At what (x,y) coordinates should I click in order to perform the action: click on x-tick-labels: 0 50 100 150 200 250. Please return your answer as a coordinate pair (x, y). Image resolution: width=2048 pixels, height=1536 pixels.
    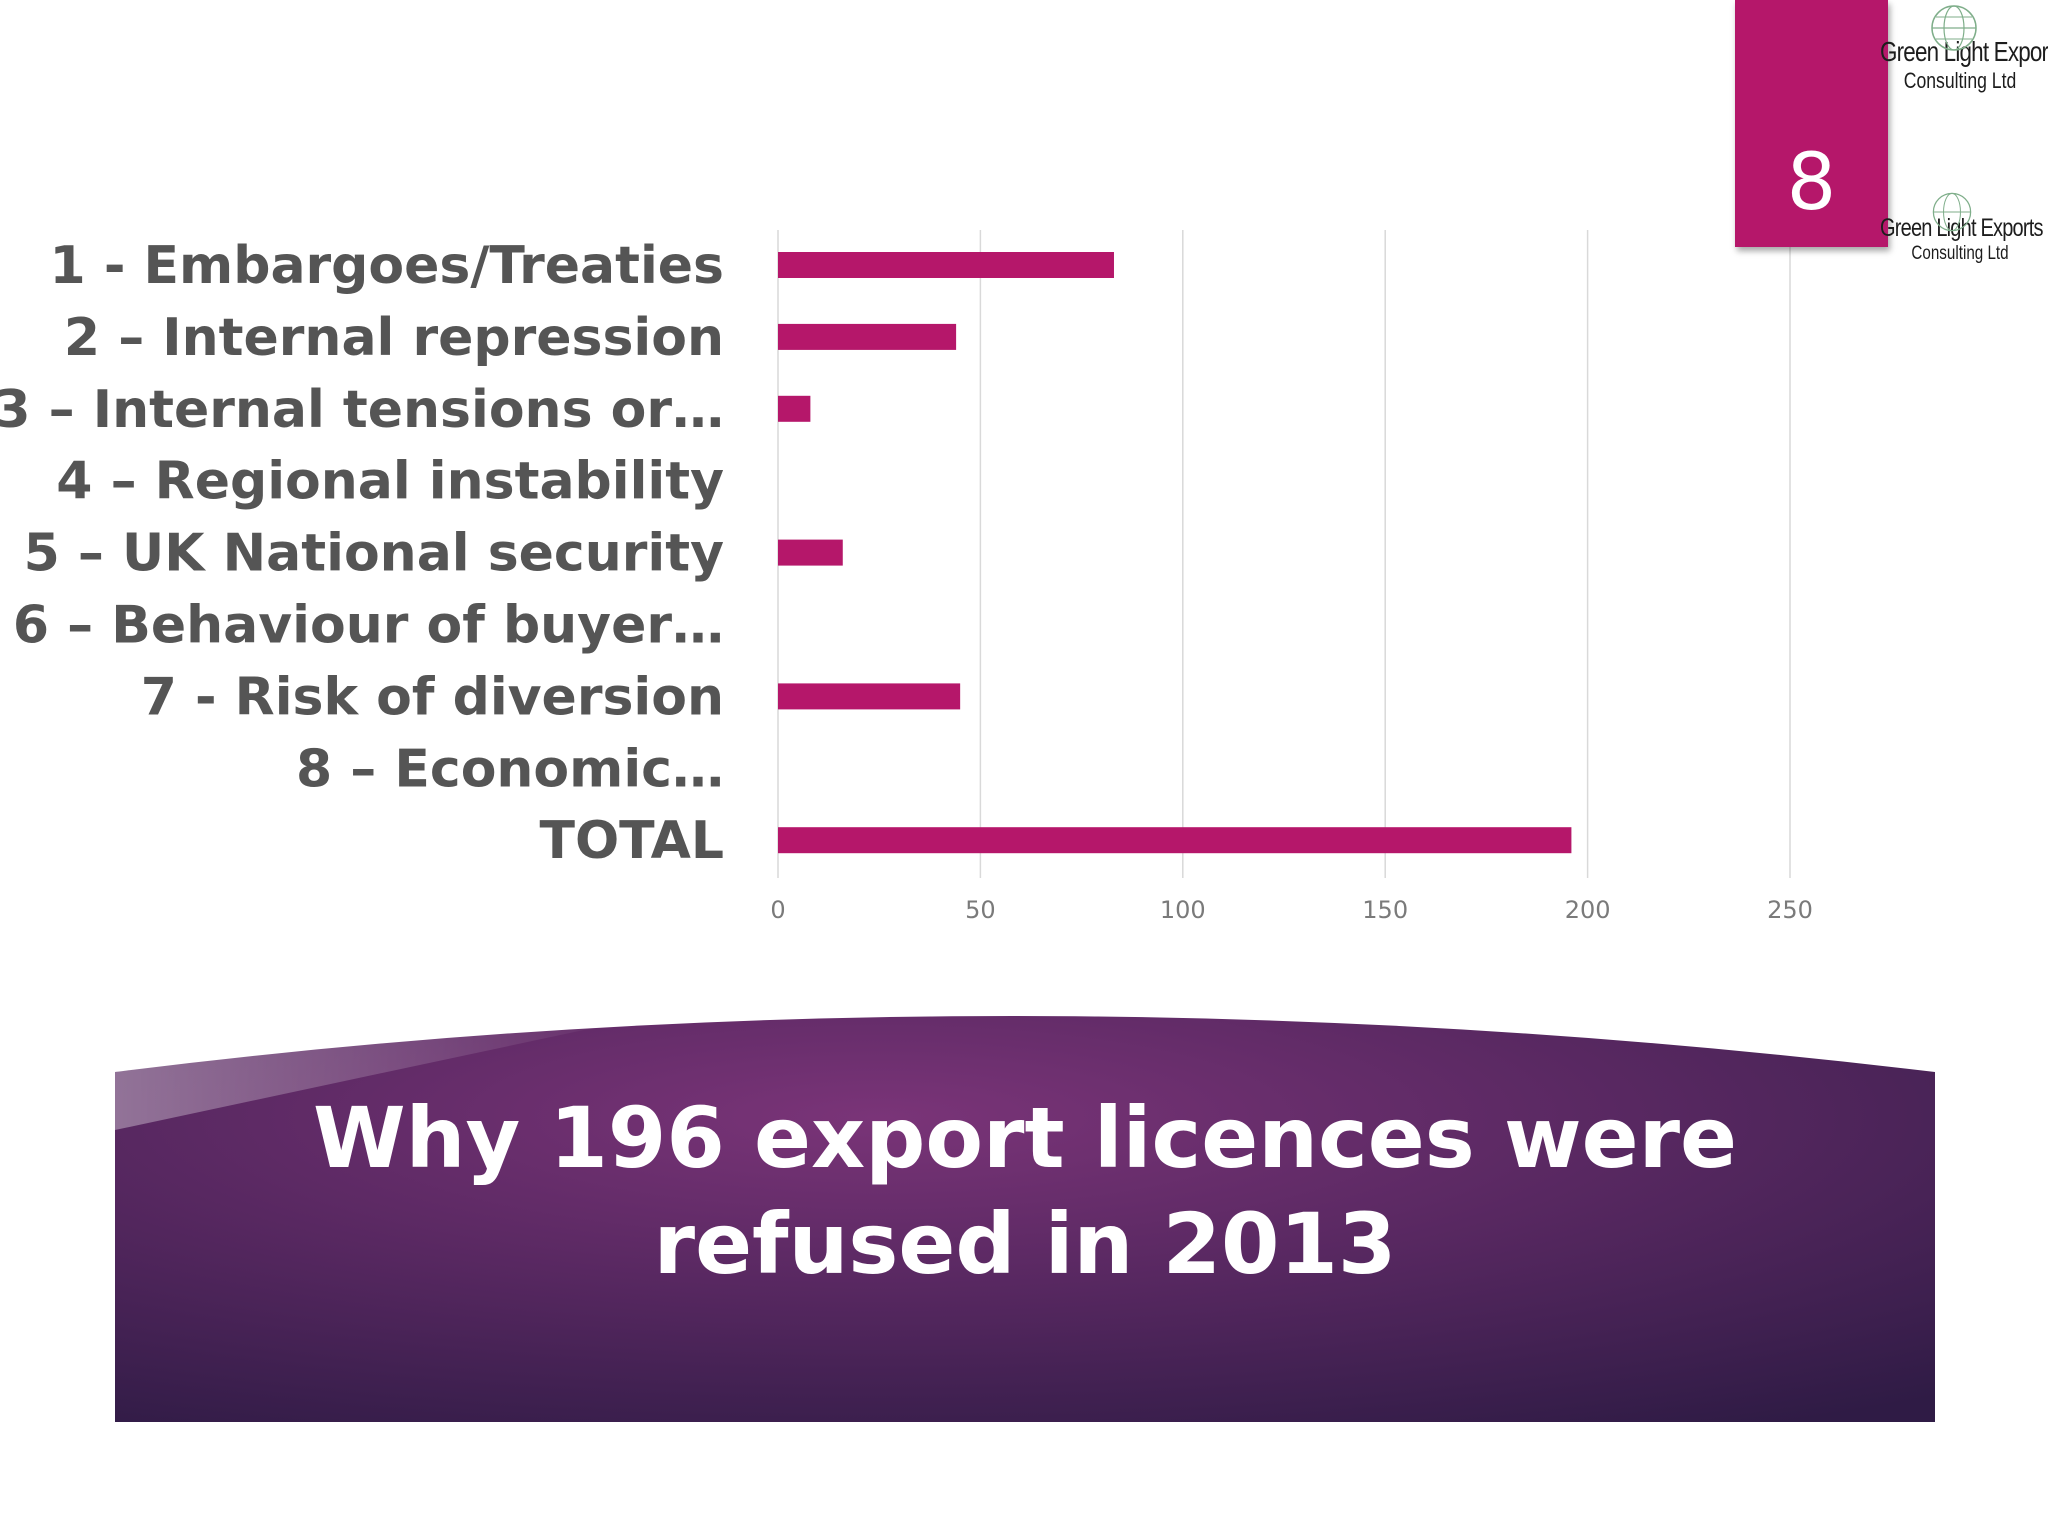
    Looking at the image, I should click on (1291, 910).